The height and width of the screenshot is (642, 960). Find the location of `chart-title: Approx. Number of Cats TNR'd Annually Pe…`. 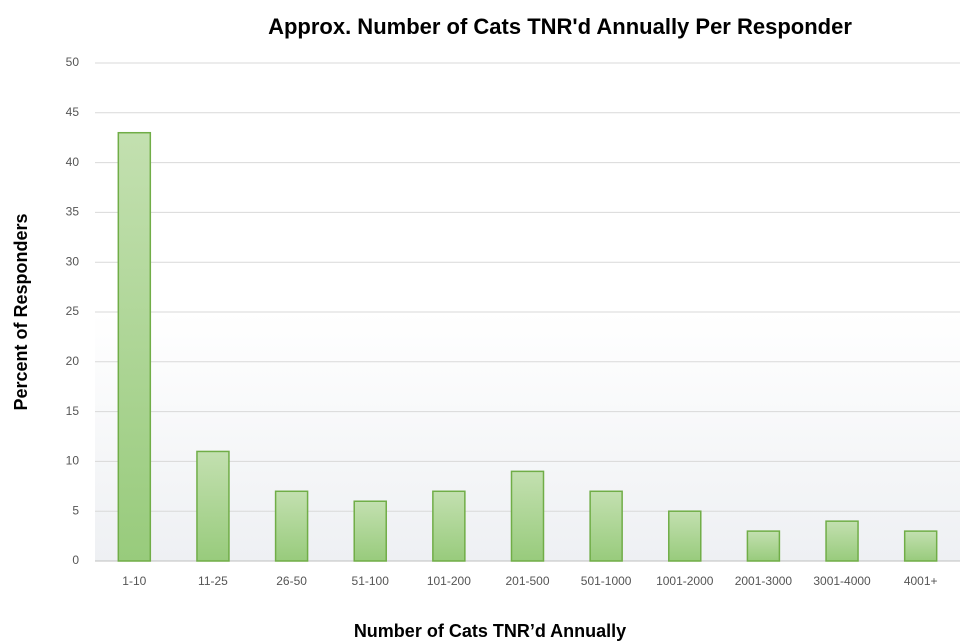

chart-title: Approx. Number of Cats TNR'd Annually Pe… is located at coordinates (560, 26).